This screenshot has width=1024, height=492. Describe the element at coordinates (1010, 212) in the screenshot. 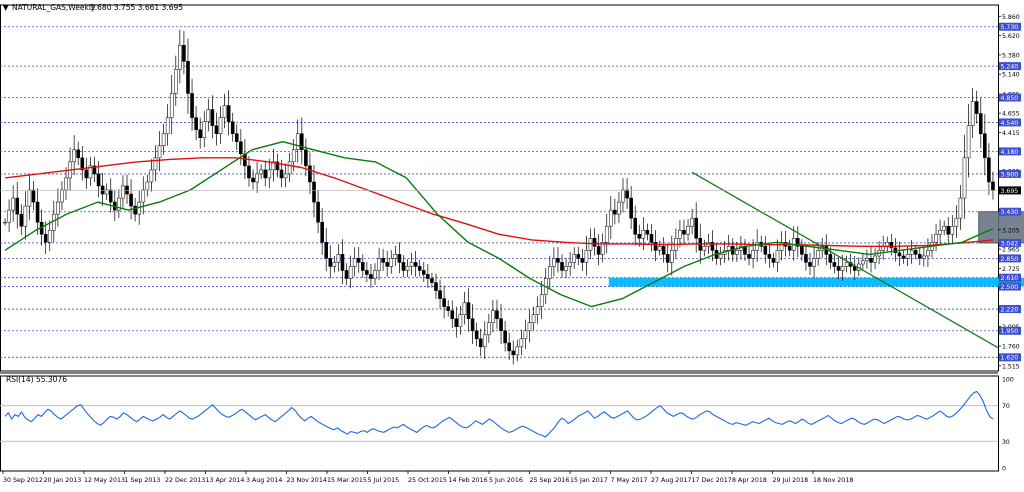

I see `level-label-text: 3.430` at that location.